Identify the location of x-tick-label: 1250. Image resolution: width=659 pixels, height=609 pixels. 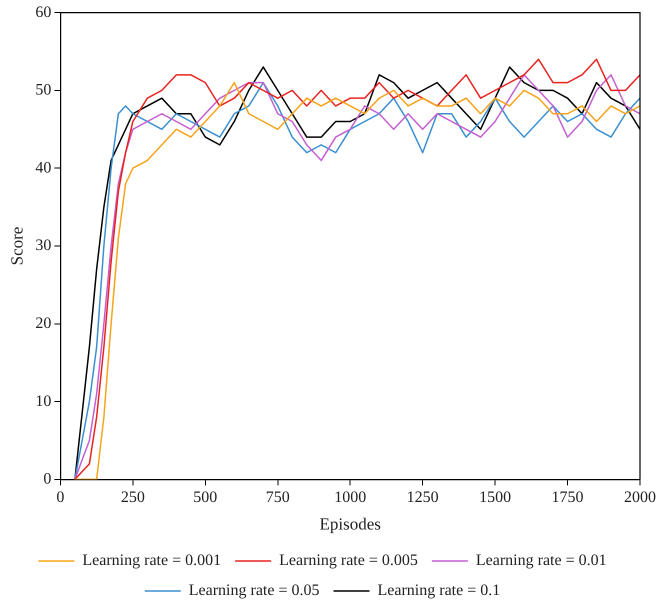
(422, 497).